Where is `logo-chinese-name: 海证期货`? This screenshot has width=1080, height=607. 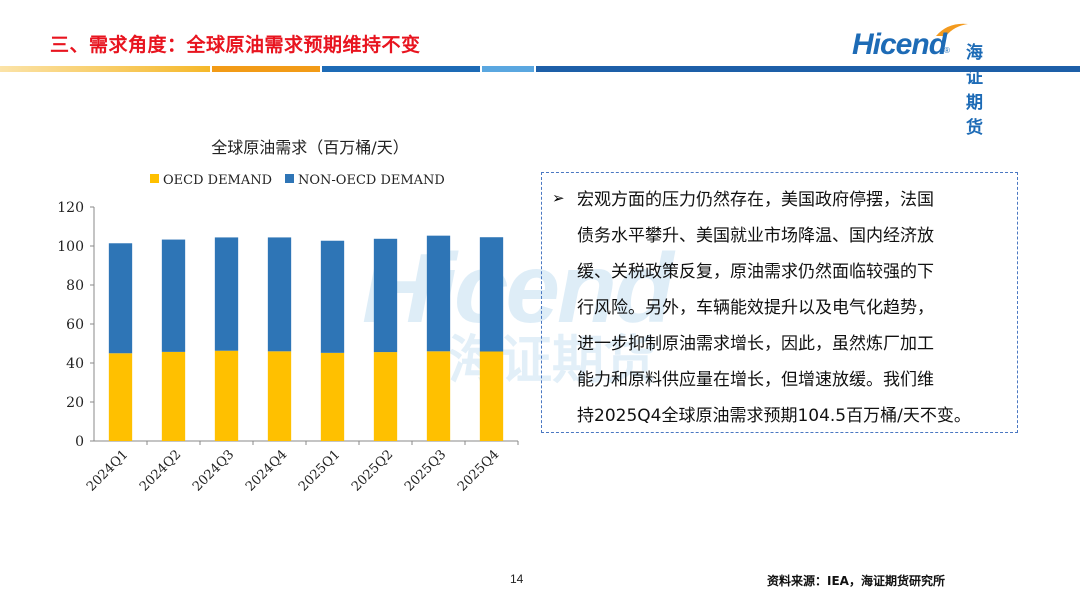 logo-chinese-name: 海证期货 is located at coordinates (974, 90).